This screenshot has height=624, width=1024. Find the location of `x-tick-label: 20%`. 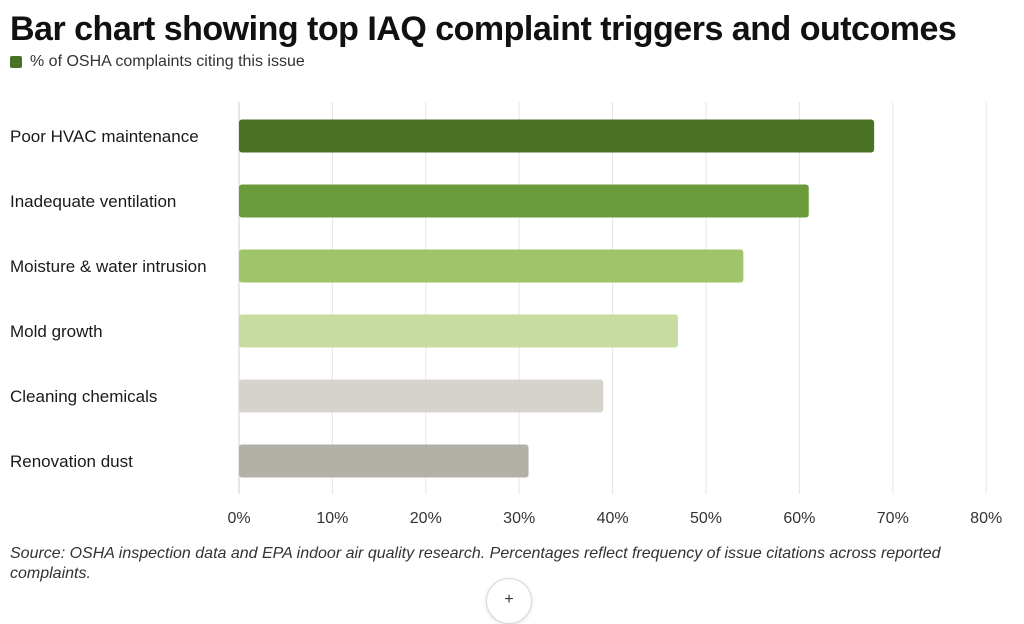

x-tick-label: 20% is located at coordinates (426, 518).